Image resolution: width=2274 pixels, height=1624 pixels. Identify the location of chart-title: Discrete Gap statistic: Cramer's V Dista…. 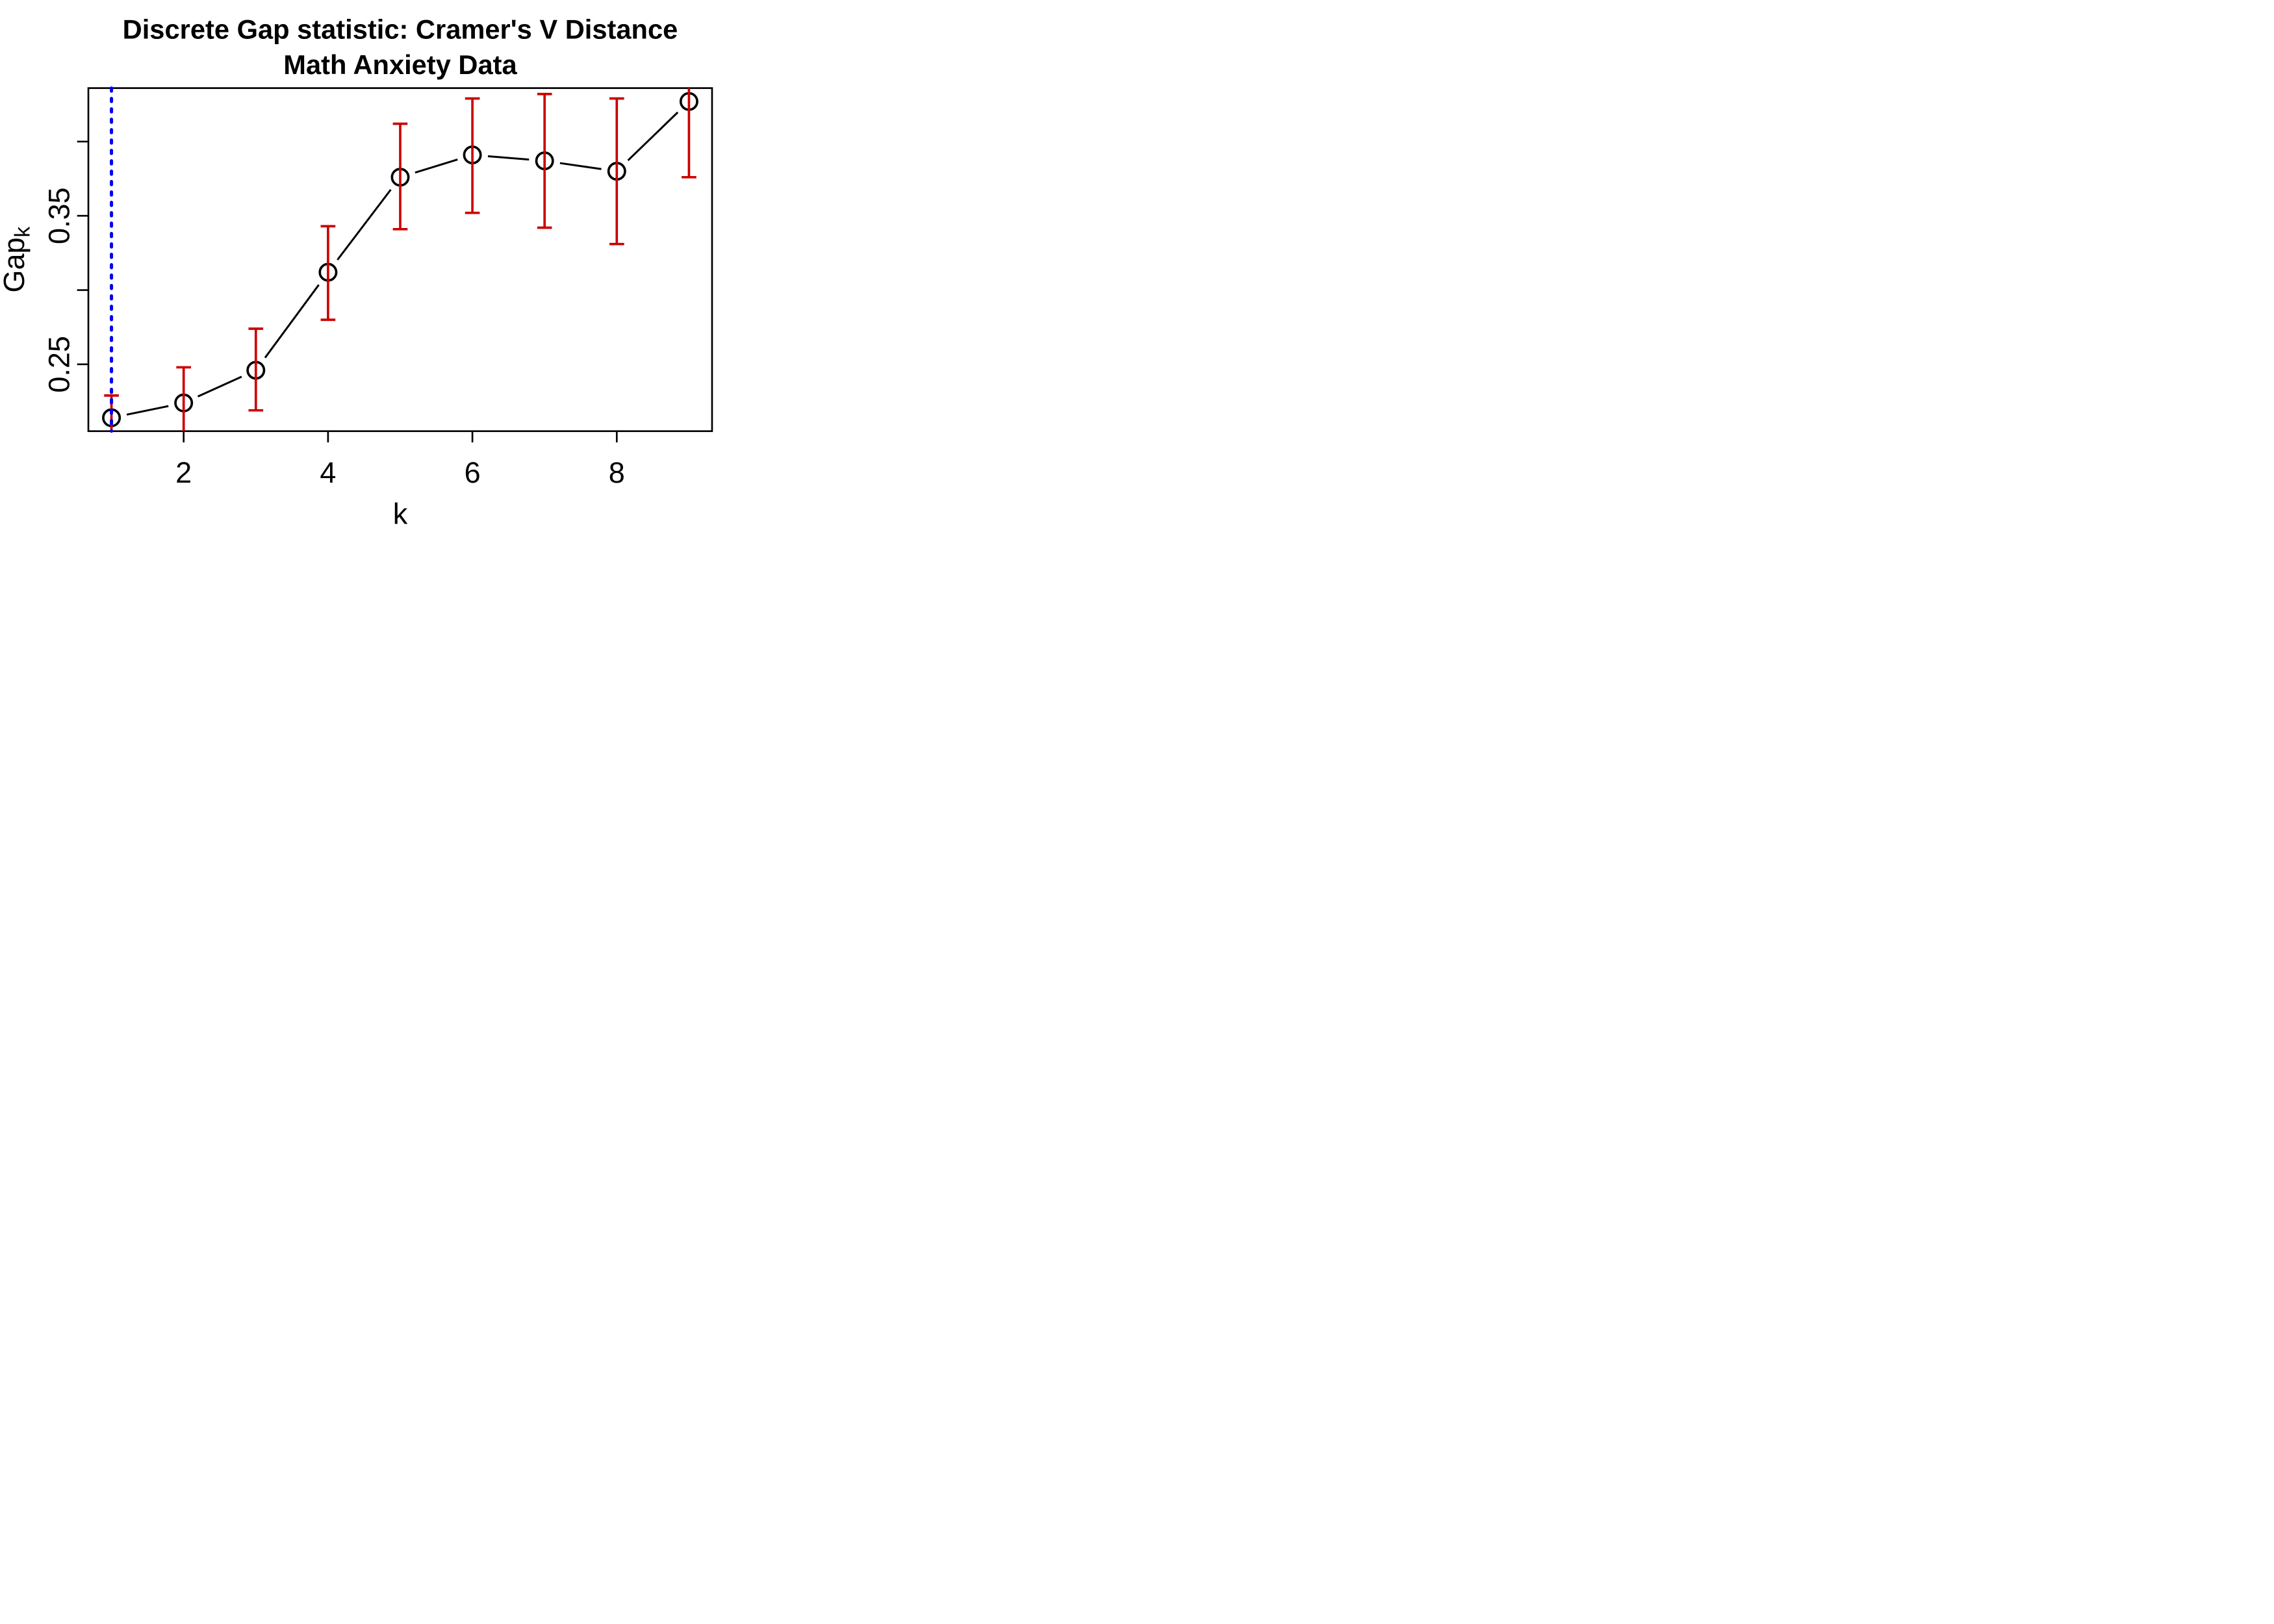
(400, 29).